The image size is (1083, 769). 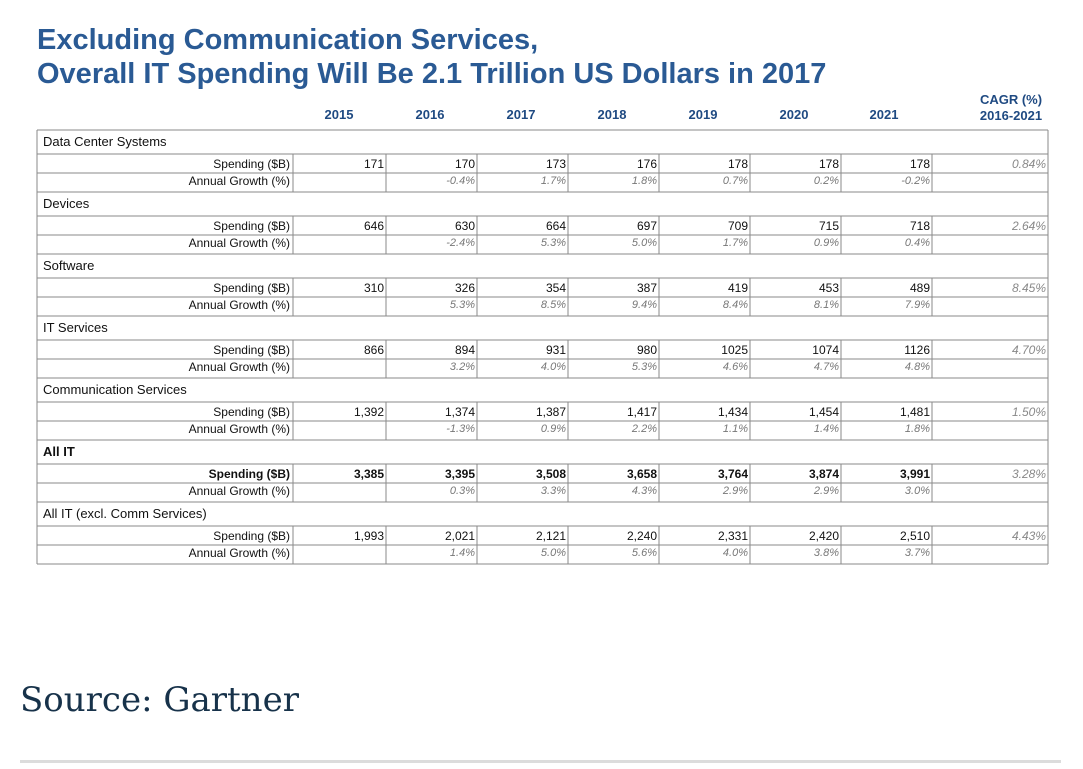 What do you see at coordinates (914, 536) in the screenshot?
I see `spending-value-2021: 2,510` at bounding box center [914, 536].